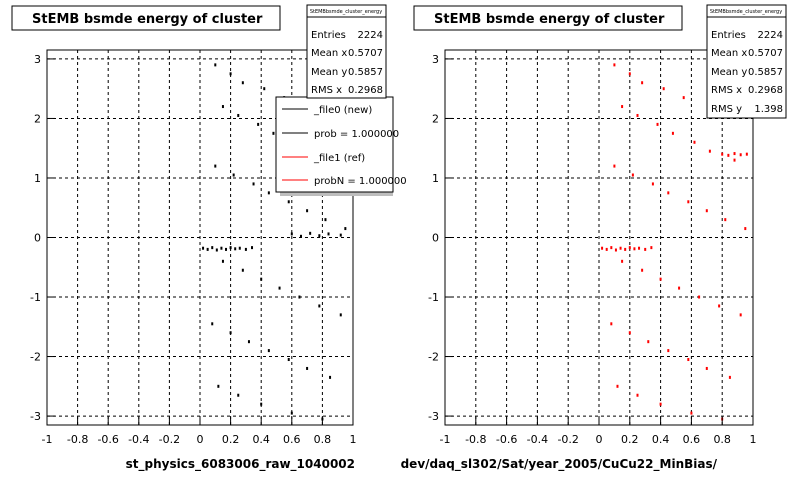  I want to click on right-stat-value-1: 0.5707, so click(765, 53).